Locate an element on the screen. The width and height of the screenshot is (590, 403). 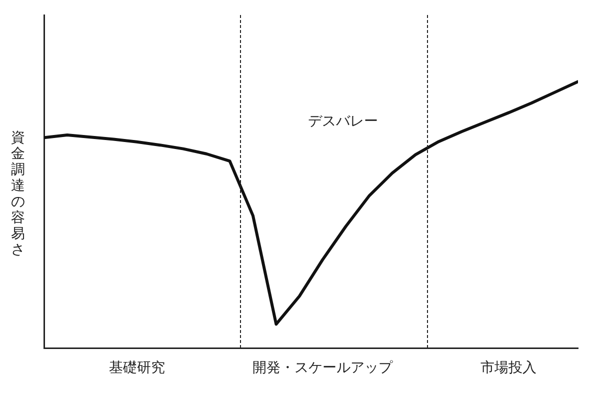
x-tick-label: 市場投入 is located at coordinates (508, 368).